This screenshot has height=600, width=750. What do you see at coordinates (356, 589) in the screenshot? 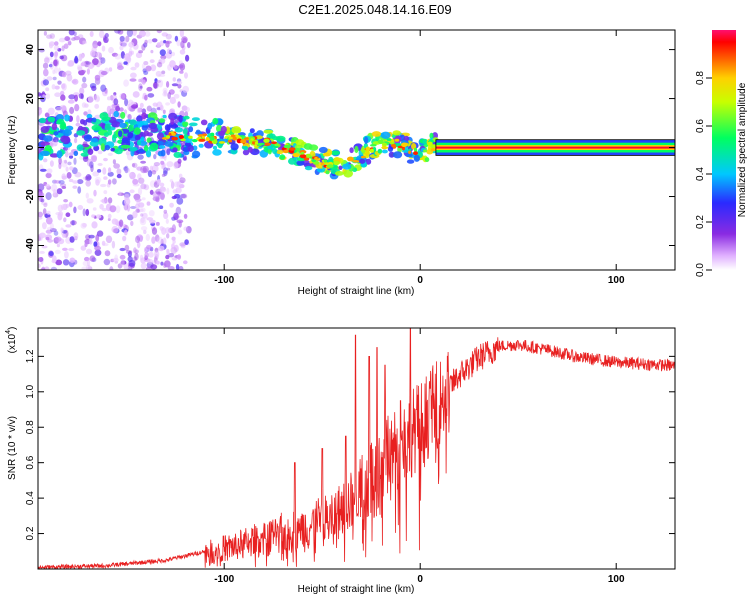
I see `snr-xlabel: Height of straight line (km)` at bounding box center [356, 589].